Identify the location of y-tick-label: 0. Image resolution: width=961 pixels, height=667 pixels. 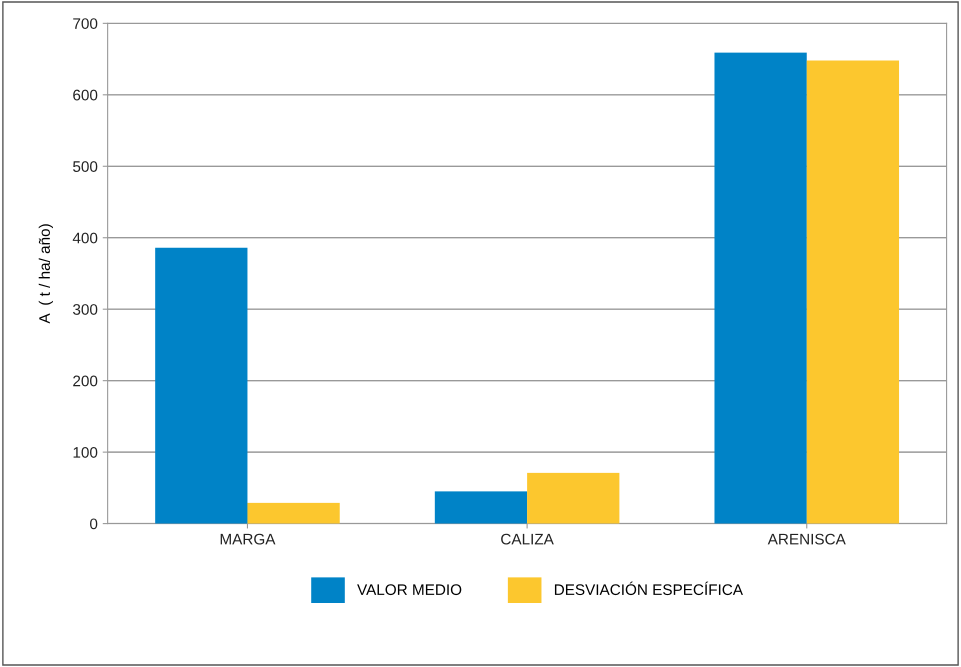
(94, 524).